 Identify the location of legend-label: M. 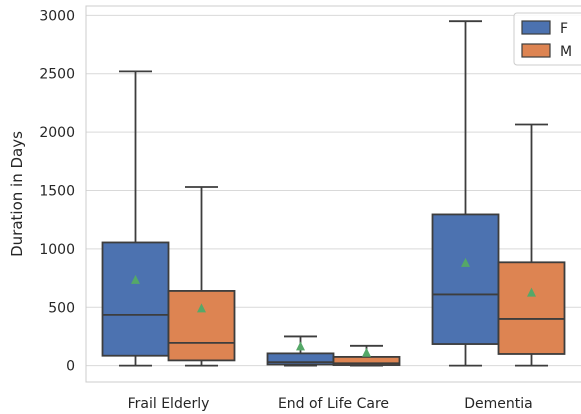
(566, 52).